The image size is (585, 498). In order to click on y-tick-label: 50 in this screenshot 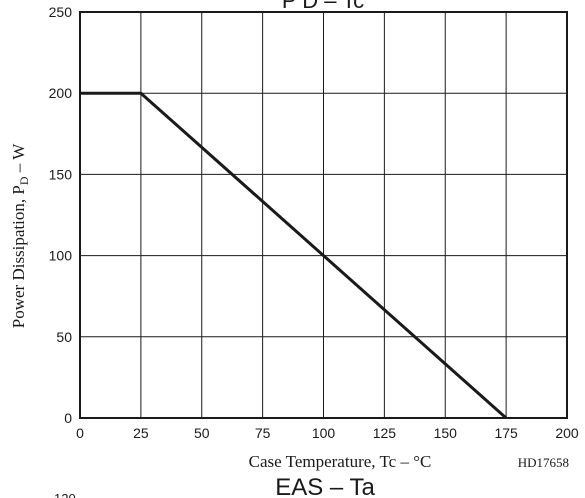, I will do `click(64, 337)`.